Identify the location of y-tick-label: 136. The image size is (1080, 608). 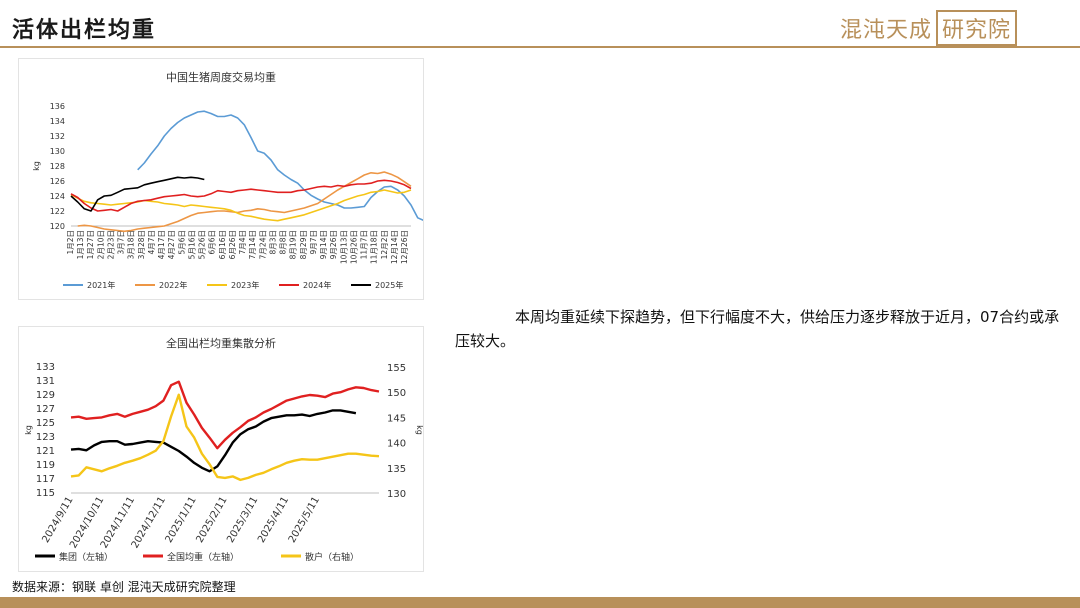
(57, 106).